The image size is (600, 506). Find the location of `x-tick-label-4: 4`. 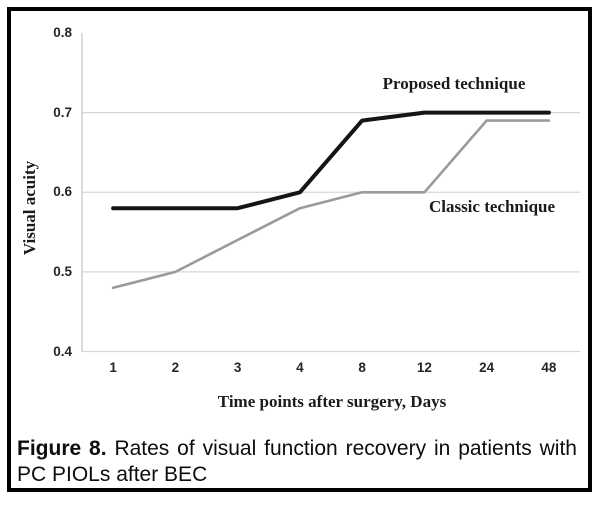

x-tick-label-4: 4 is located at coordinates (300, 367).